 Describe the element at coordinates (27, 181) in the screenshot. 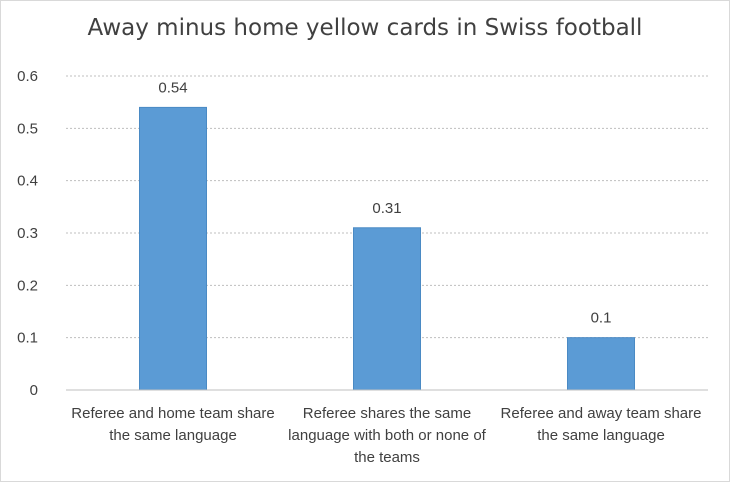

I see `y-tick-label: 0.4` at that location.